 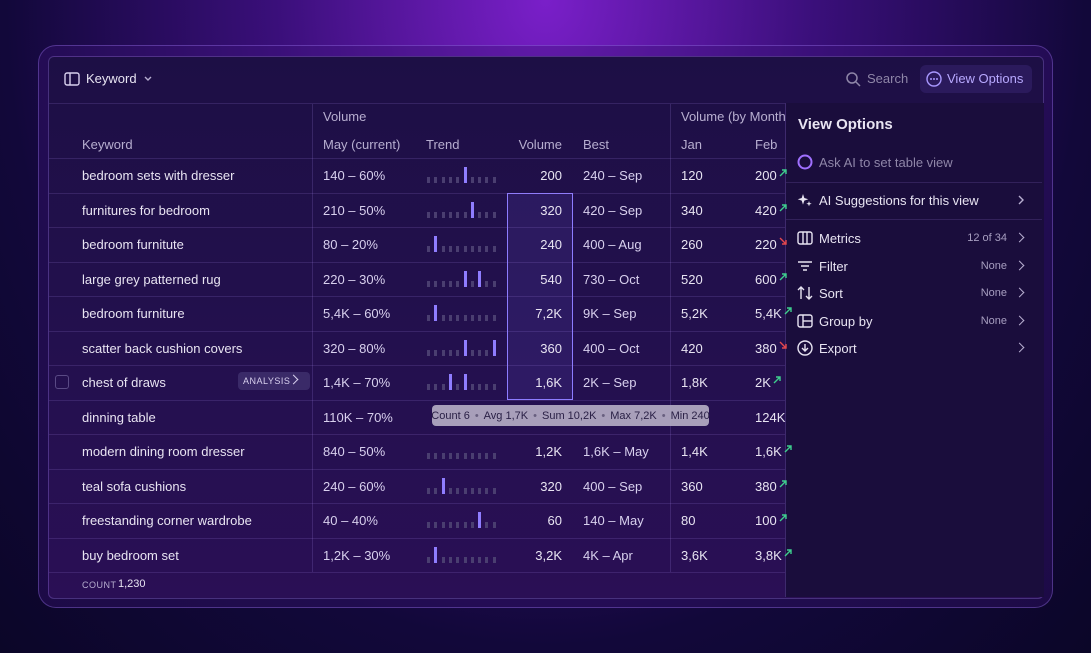 What do you see at coordinates (613, 486) in the screenshot?
I see `best-cell: 400 – Sep` at bounding box center [613, 486].